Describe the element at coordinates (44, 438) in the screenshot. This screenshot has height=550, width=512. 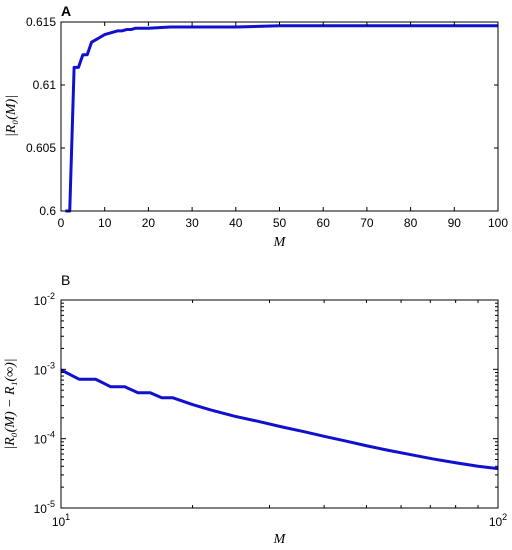
I see `panel-b-y-tick-label: 10⁻⁴` at that location.